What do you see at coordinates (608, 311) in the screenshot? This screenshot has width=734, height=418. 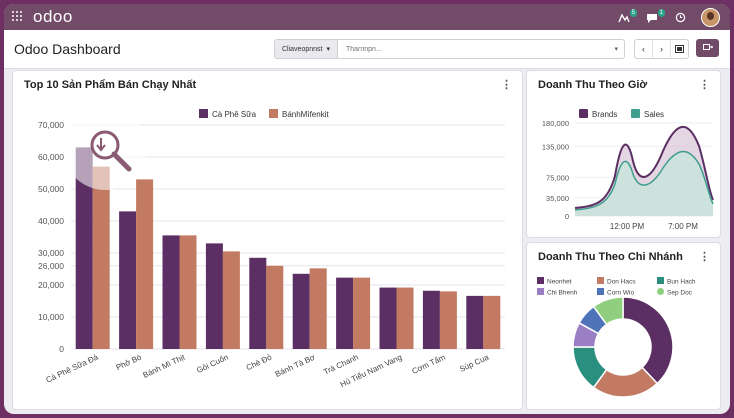 I see `donut-slice` at bounding box center [608, 311].